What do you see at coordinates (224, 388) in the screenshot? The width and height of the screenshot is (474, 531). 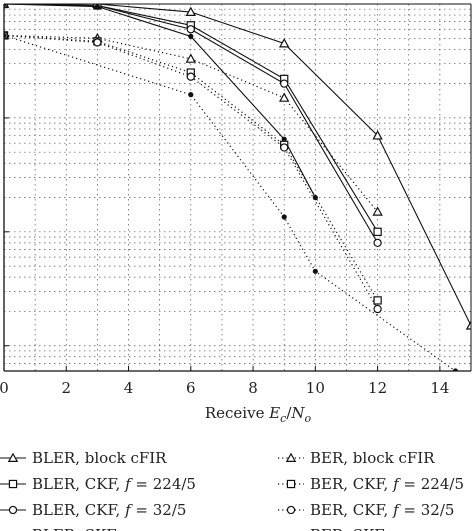 I see `x-tick-labels: 0 2 4 6 8 10 12 14` at bounding box center [224, 388].